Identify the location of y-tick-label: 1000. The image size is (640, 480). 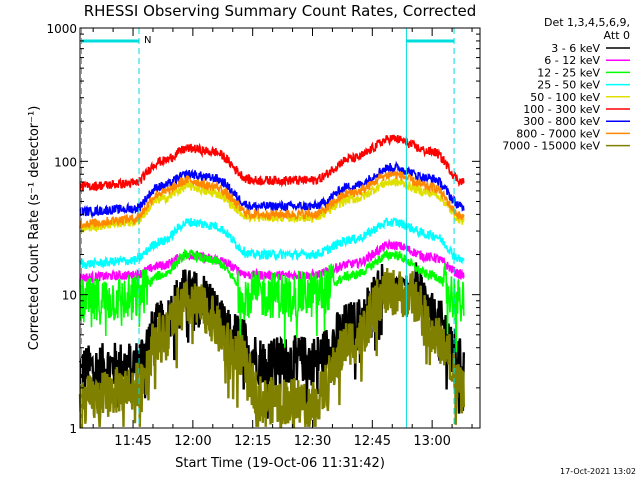
(61, 29).